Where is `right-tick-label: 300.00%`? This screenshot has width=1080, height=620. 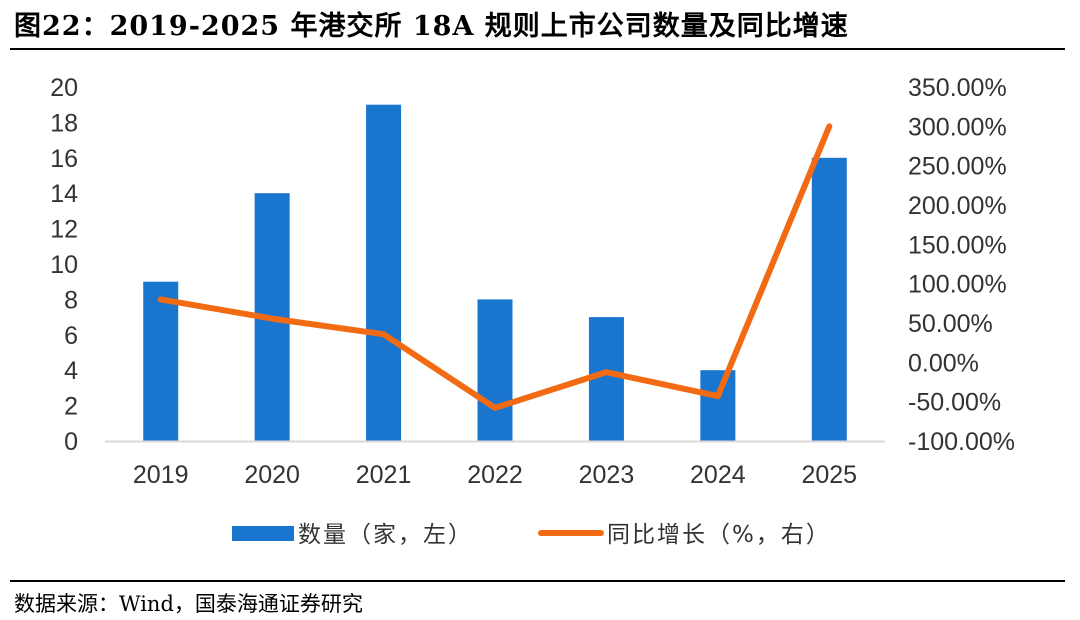
right-tick-label: 300.00% is located at coordinates (957, 127).